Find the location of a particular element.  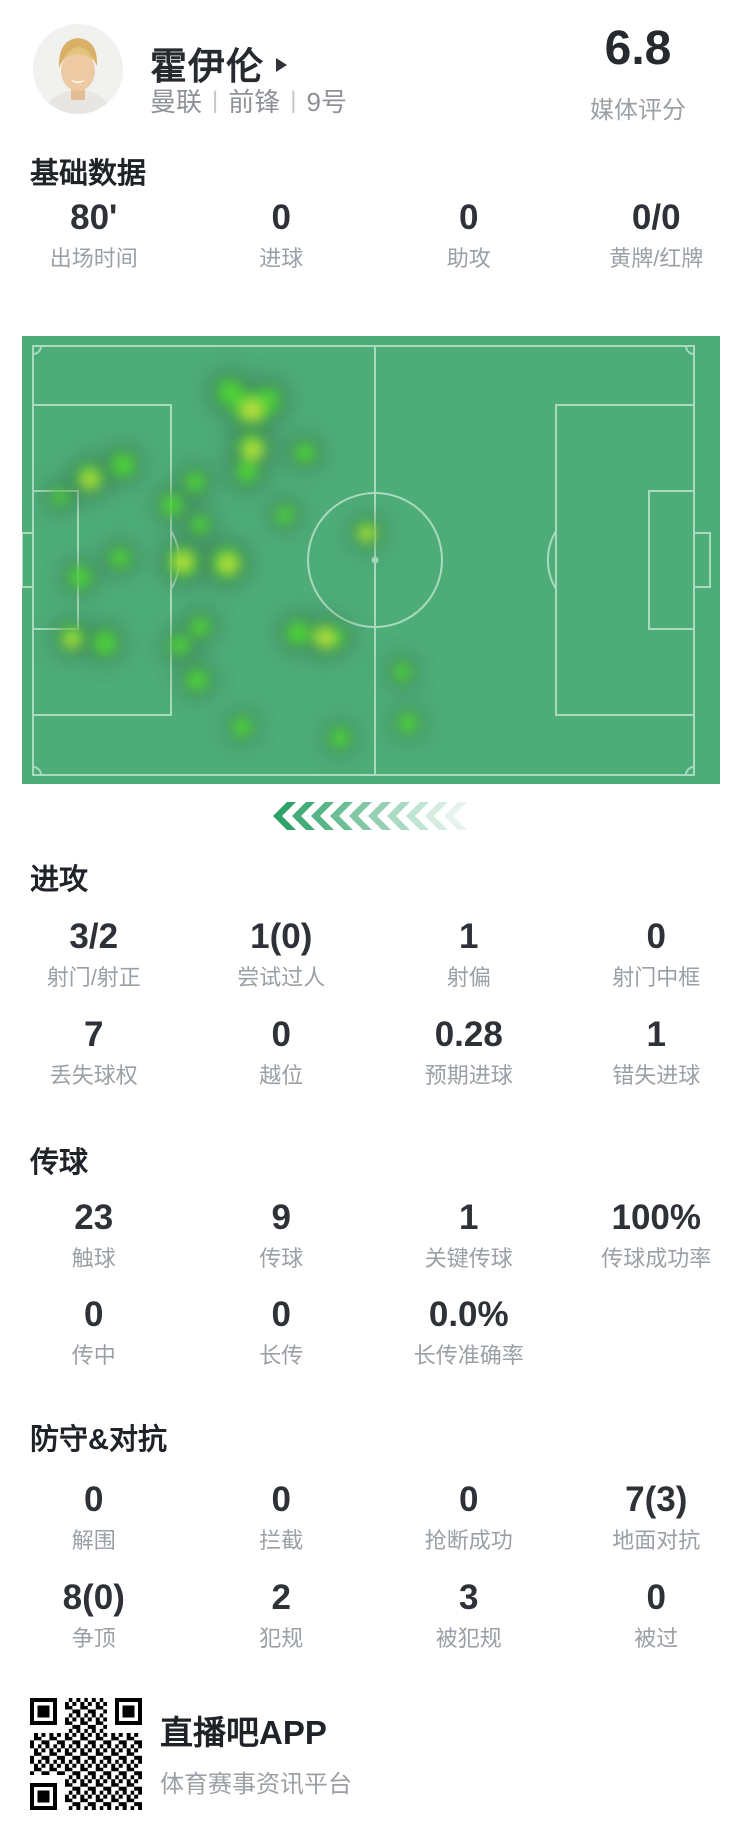

stat-shots: 3/2 射门/射正 is located at coordinates (93, 953).